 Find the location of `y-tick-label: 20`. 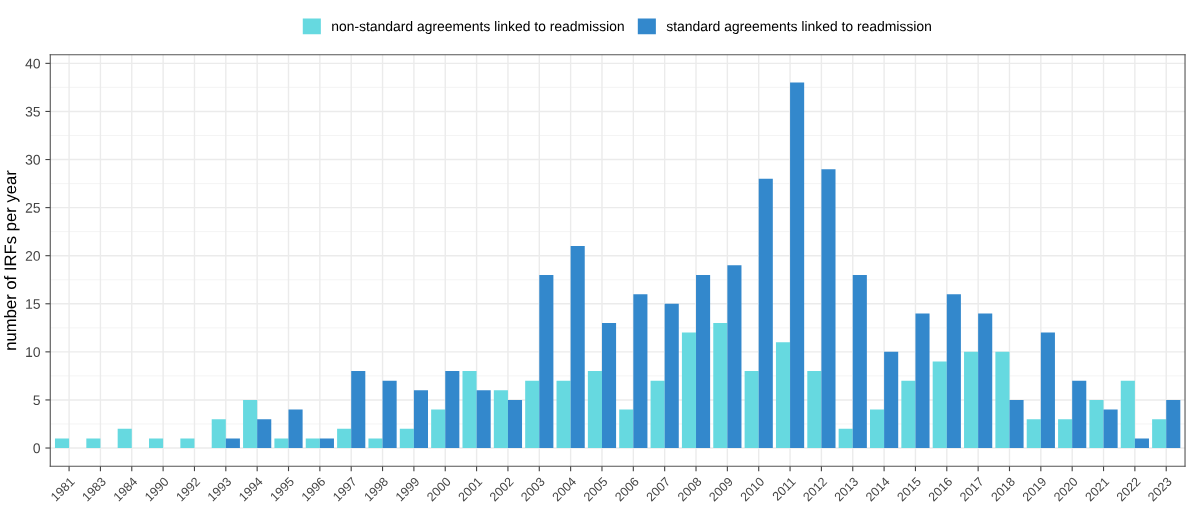

y-tick-label: 20 is located at coordinates (33, 256).